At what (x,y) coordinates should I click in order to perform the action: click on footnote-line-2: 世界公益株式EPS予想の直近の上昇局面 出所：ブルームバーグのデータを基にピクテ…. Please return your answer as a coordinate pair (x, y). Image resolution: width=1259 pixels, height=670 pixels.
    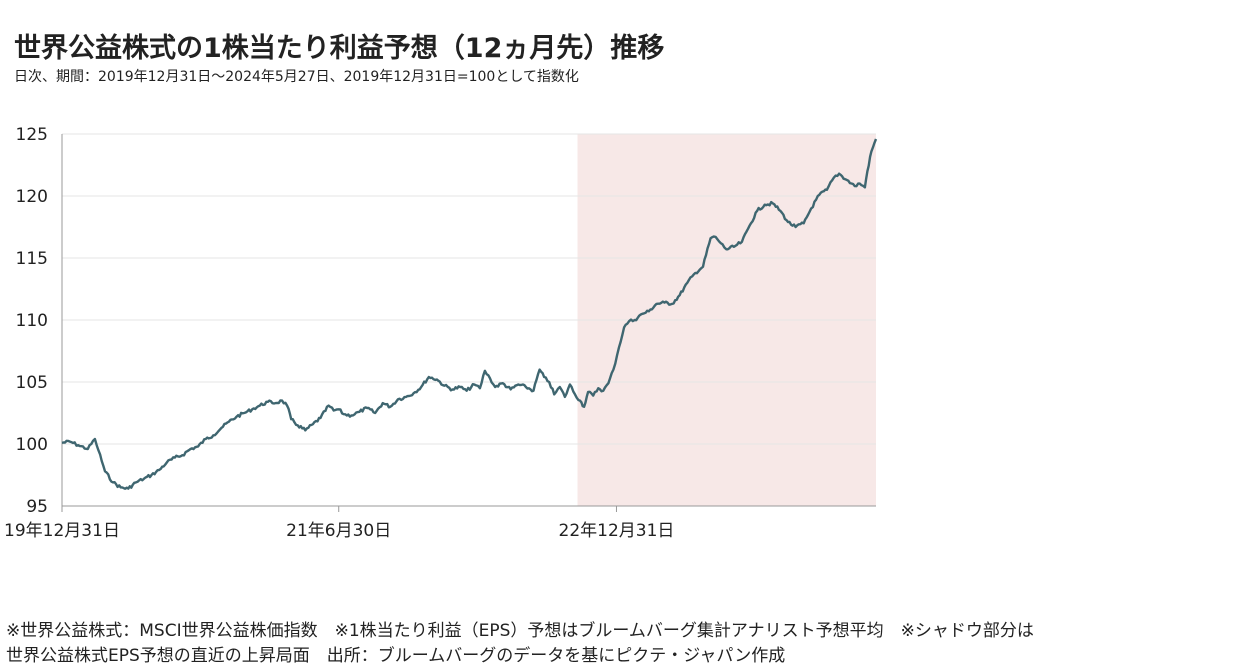
    Looking at the image, I should click on (396, 656).